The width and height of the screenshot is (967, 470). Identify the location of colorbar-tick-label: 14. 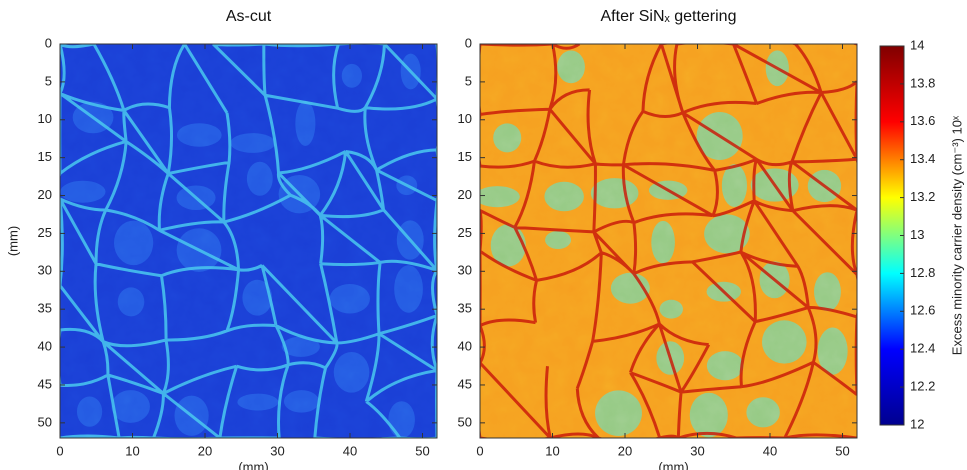
(917, 44).